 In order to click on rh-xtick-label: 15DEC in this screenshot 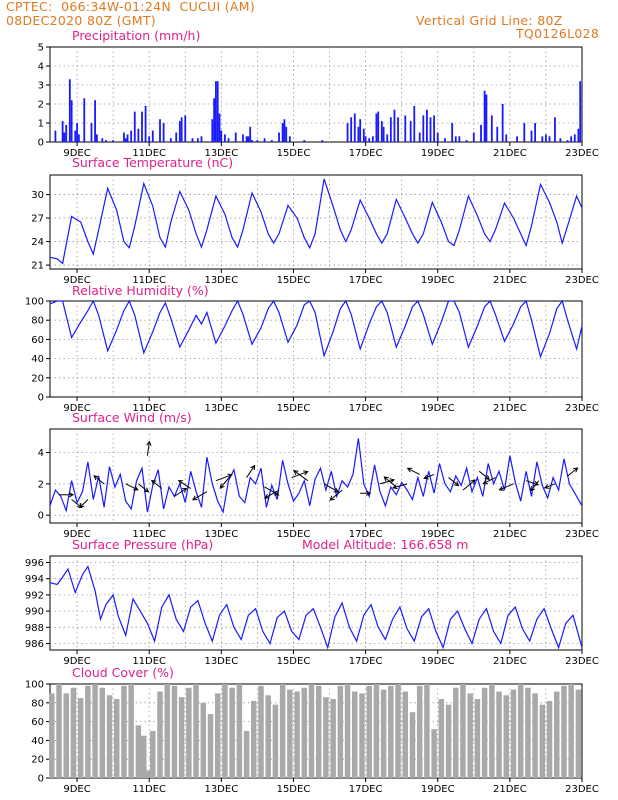, I will do `click(294, 408)`.